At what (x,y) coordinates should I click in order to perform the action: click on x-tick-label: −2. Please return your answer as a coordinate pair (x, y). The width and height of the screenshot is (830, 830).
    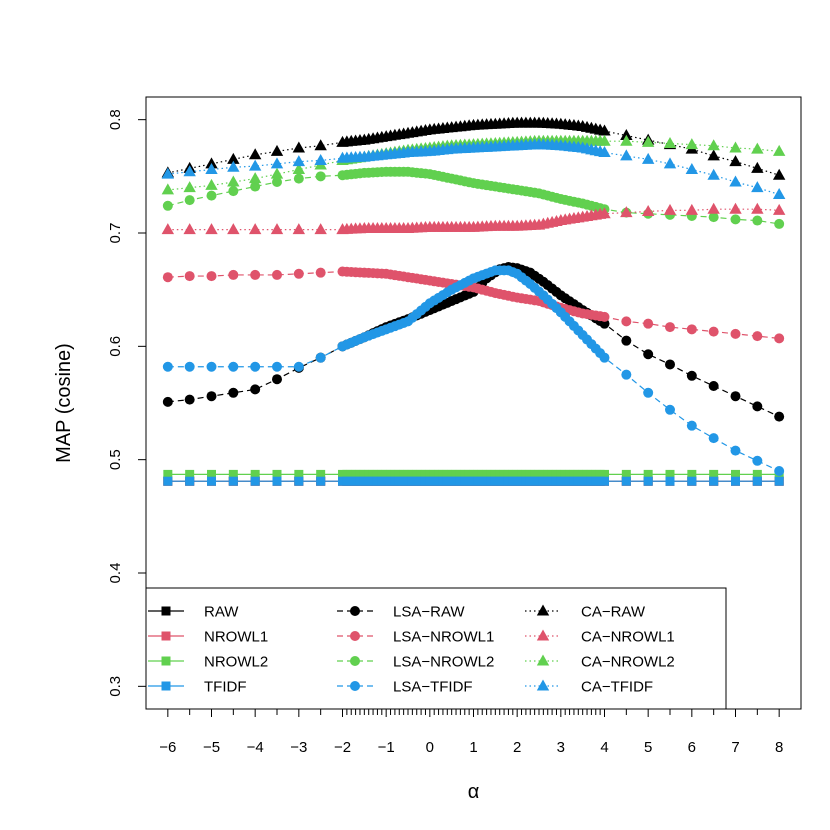
    Looking at the image, I should click on (342, 747).